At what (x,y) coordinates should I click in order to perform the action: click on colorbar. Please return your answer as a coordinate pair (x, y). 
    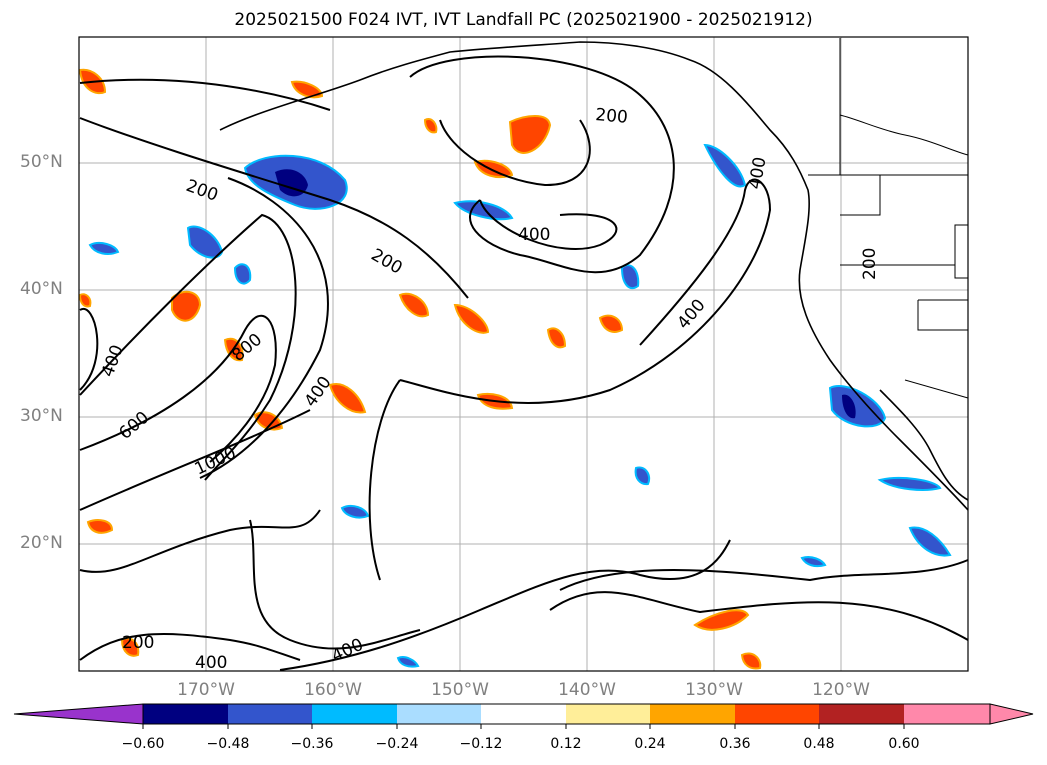
    Looking at the image, I should click on (523, 716).